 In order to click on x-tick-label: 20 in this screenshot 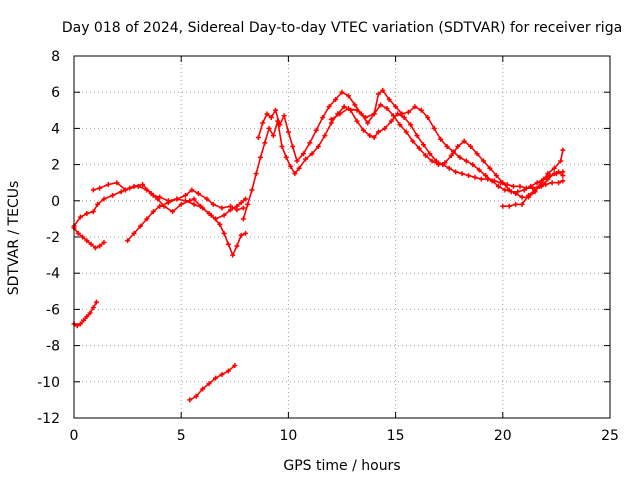, I will do `click(503, 436)`.